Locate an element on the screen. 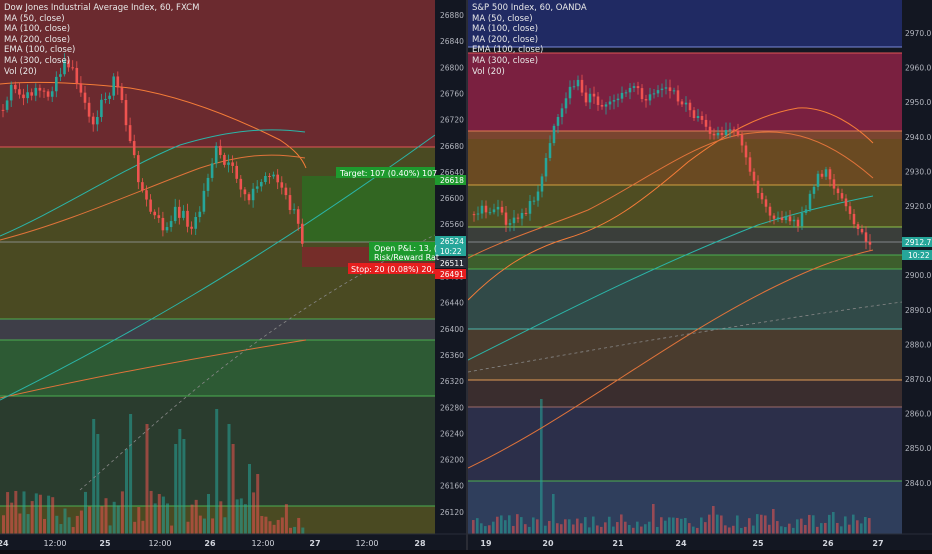 This screenshot has width=932, height=554. price-candles is located at coordinates (152, 150).